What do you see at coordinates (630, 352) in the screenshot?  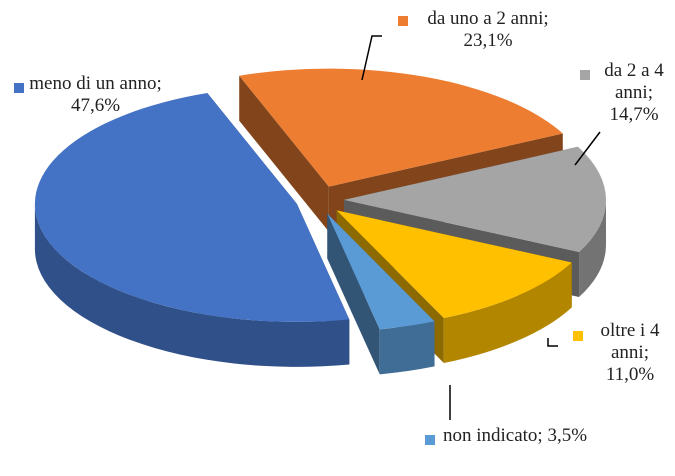 I see `data-label: oltre i 4 anni; 11,0%` at bounding box center [630, 352].